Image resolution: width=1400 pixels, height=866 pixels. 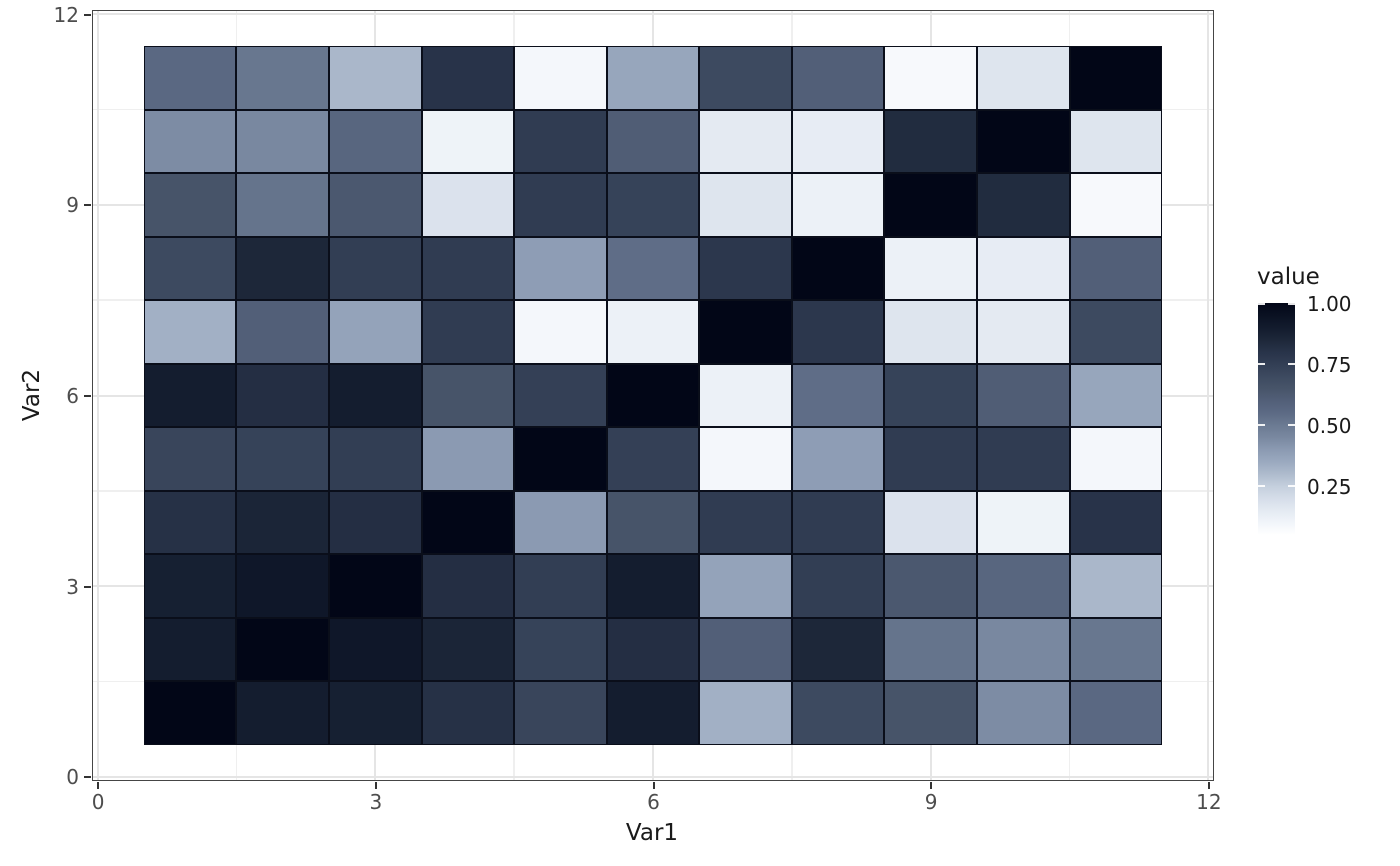 I want to click on y-tick-label: 9, so click(x=72, y=205).